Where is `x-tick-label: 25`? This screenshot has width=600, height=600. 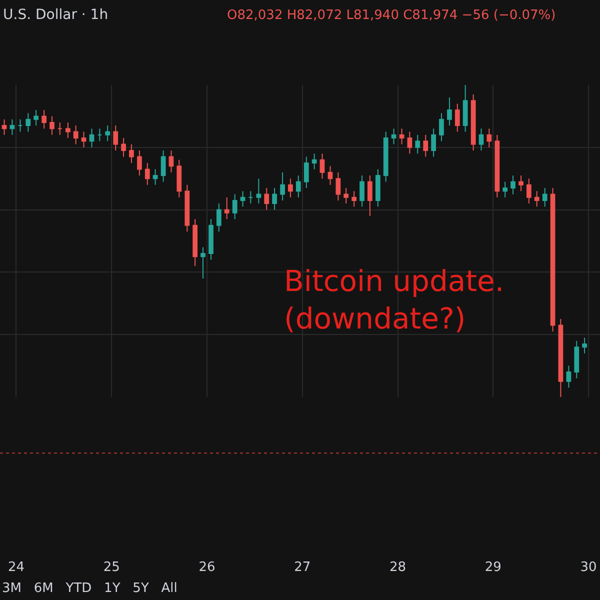
x-tick-label: 25 is located at coordinates (111, 567).